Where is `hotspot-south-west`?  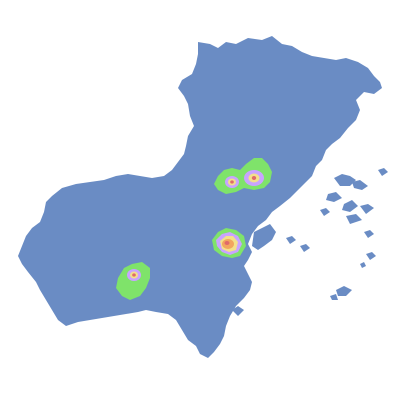 hotspot-south-west is located at coordinates (133, 281).